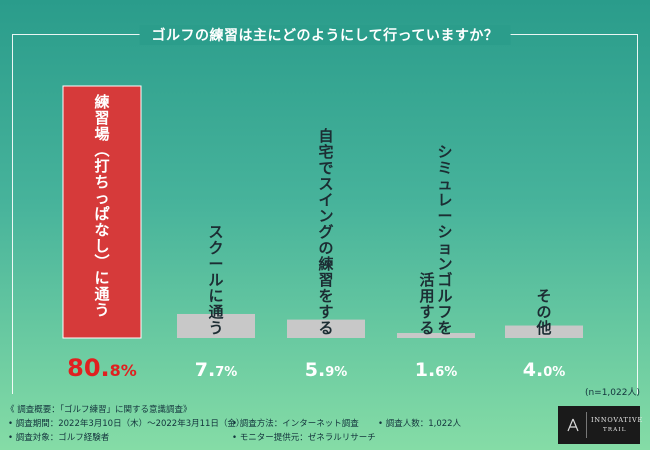 Image resolution: width=650 pixels, height=450 pixels. What do you see at coordinates (436, 370) in the screenshot?
I see `value-label-3: 1.6%` at bounding box center [436, 370].